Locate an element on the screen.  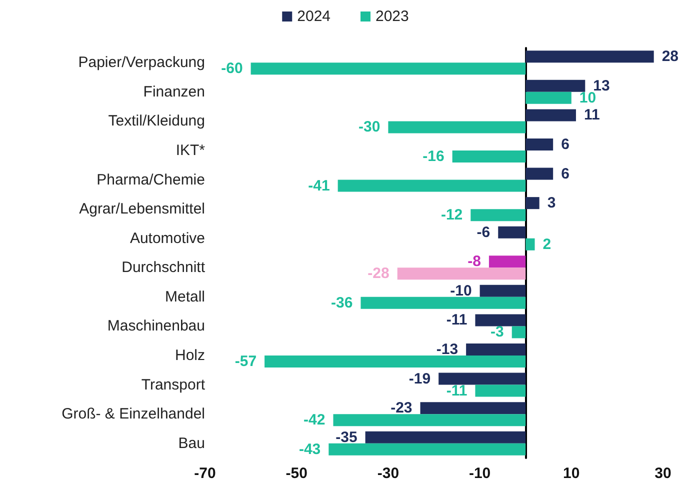
data-label: -60 is located at coordinates (232, 69).